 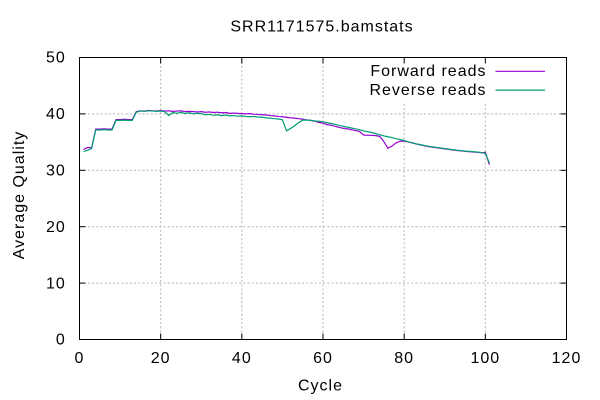 What do you see at coordinates (485, 358) in the screenshot?
I see `svg-text: 100` at bounding box center [485, 358].